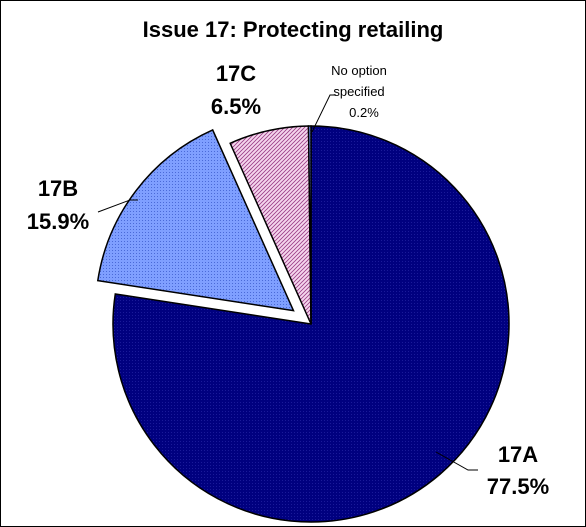  Describe the element at coordinates (518, 470) in the screenshot. I see `slice-label-17a: 17A 77.5%` at that location.